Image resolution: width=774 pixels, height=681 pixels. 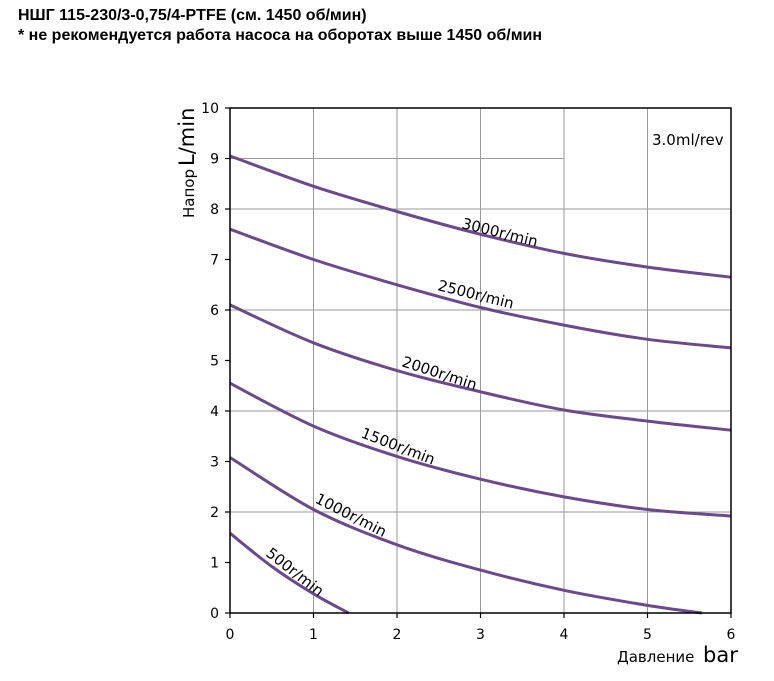 What do you see at coordinates (688, 140) in the screenshot?
I see `annotation-label: 3.0ml/rev` at bounding box center [688, 140].